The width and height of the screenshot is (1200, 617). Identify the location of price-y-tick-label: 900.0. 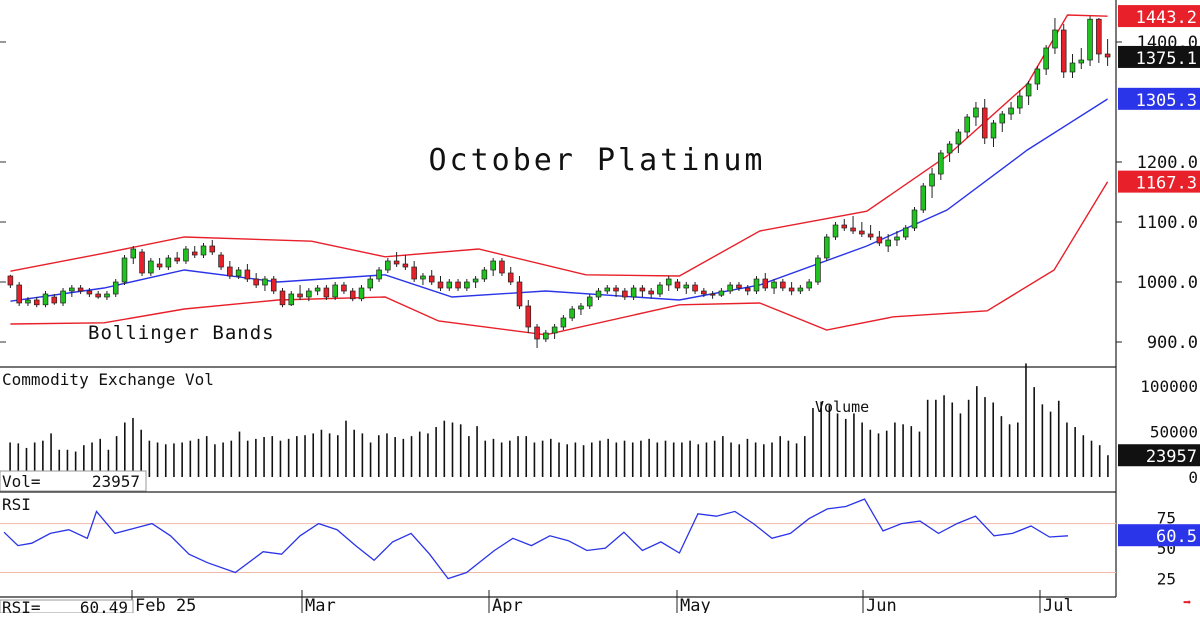
(1172, 343).